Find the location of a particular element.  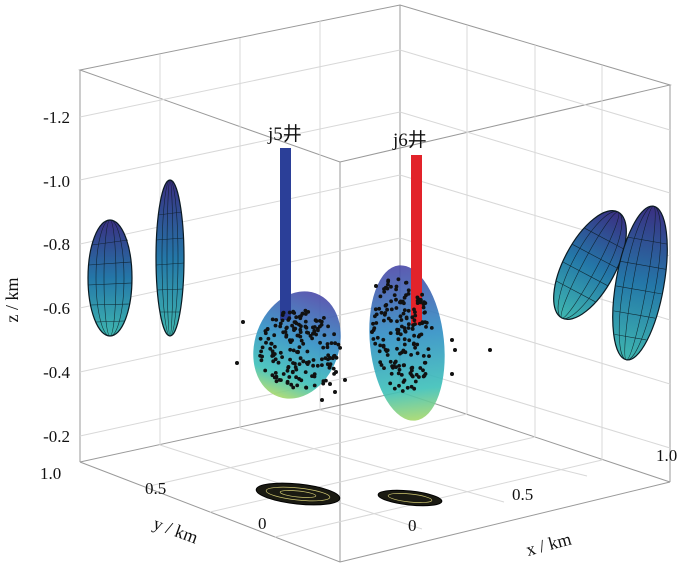

y-tick: 0 is located at coordinates (262, 523).